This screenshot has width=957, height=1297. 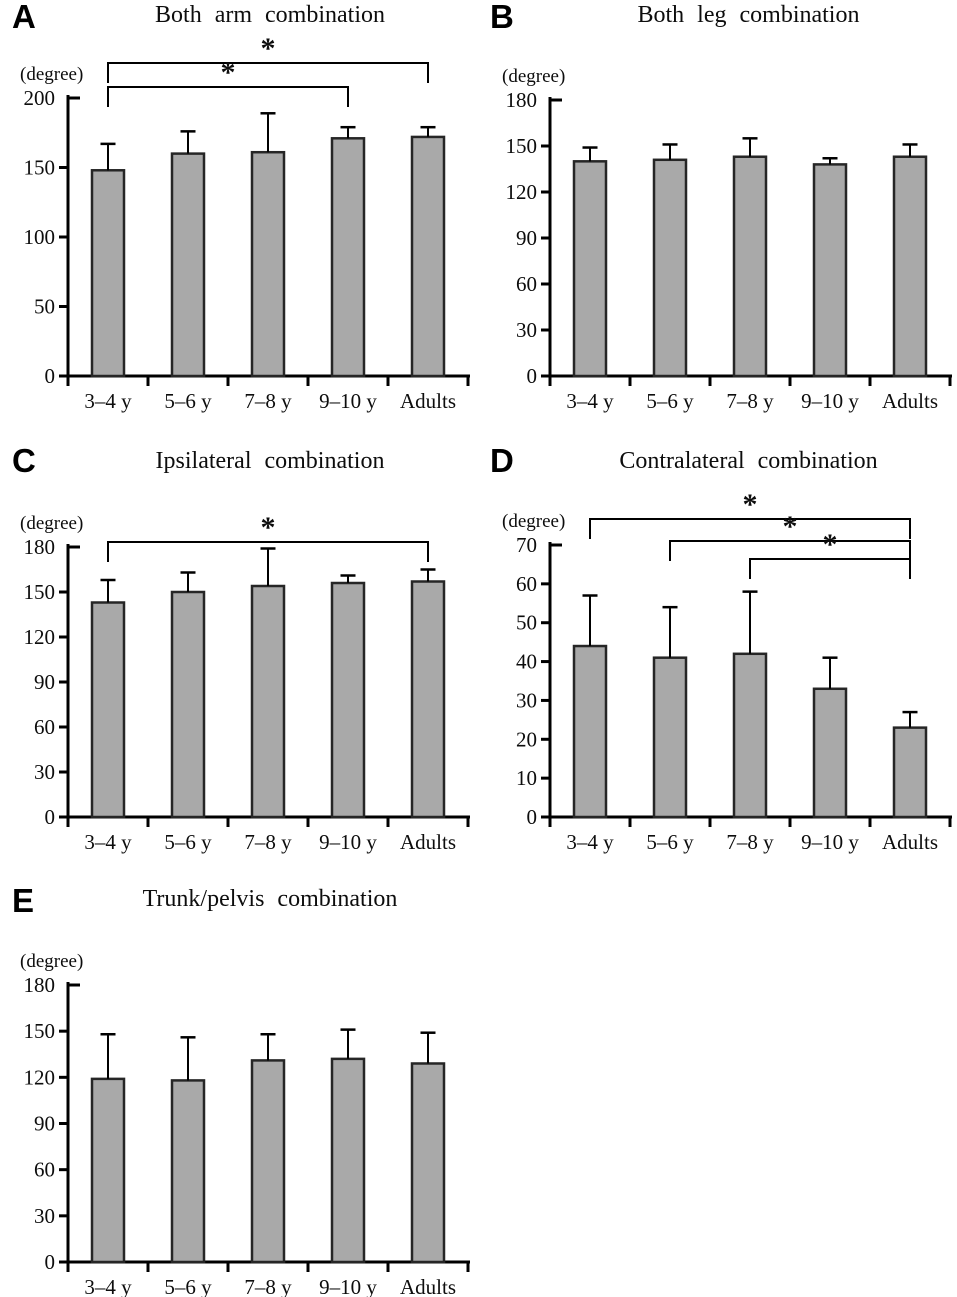 What do you see at coordinates (23, 900) in the screenshot?
I see `panel-letter: E` at bounding box center [23, 900].